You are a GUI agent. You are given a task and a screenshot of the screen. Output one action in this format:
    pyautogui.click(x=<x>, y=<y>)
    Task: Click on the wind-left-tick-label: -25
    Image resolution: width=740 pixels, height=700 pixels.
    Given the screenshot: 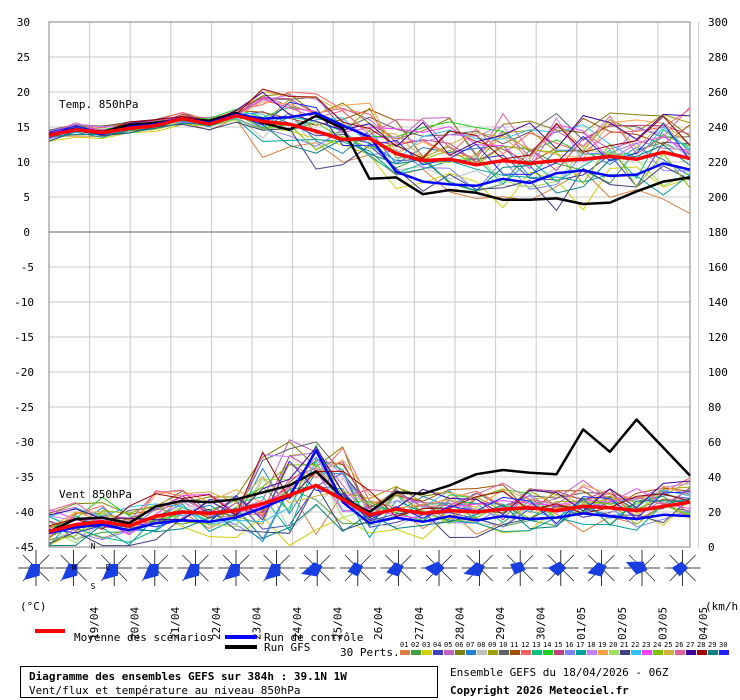 What is the action you would take?
    pyautogui.click(x=24, y=407)
    